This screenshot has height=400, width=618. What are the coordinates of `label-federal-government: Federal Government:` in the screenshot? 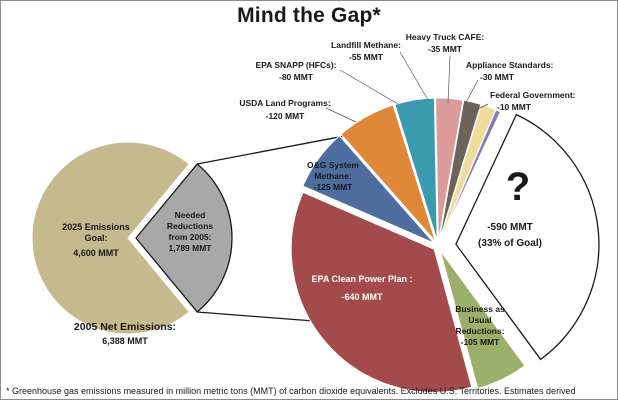 It's located at (533, 95).